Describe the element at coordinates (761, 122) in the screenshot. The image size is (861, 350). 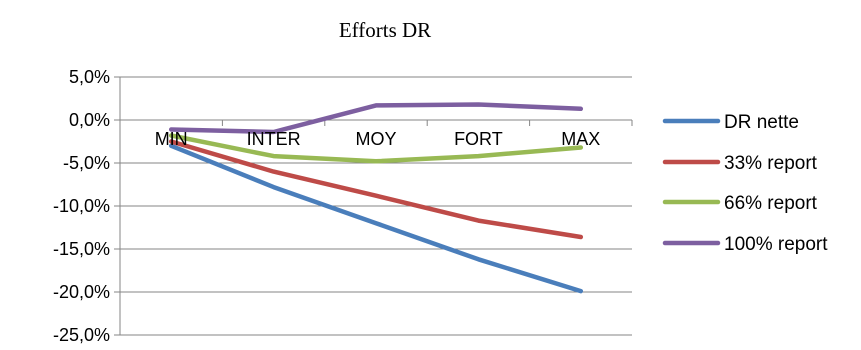
I see `legend-label: DR nette` at that location.